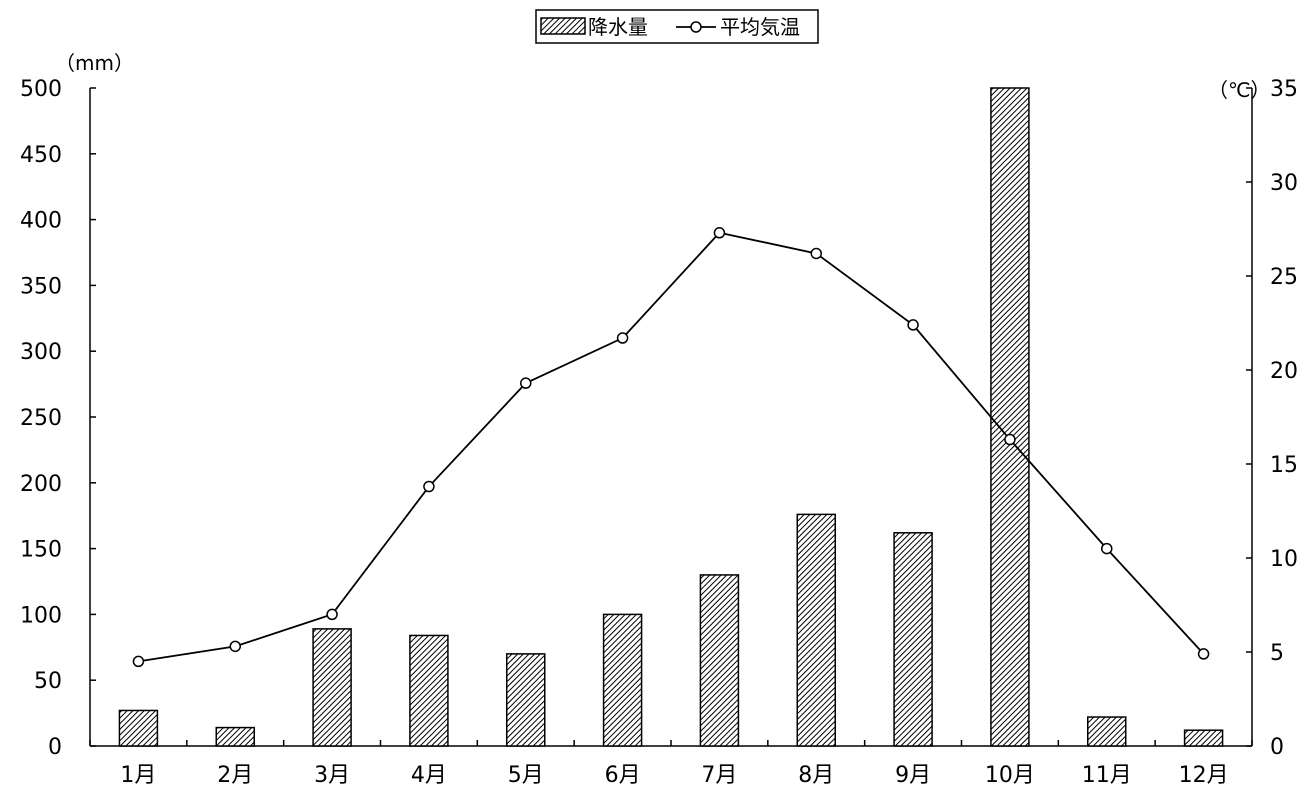  Describe the element at coordinates (1284, 183) in the screenshot. I see `y-right-tick-label: 30` at that location.